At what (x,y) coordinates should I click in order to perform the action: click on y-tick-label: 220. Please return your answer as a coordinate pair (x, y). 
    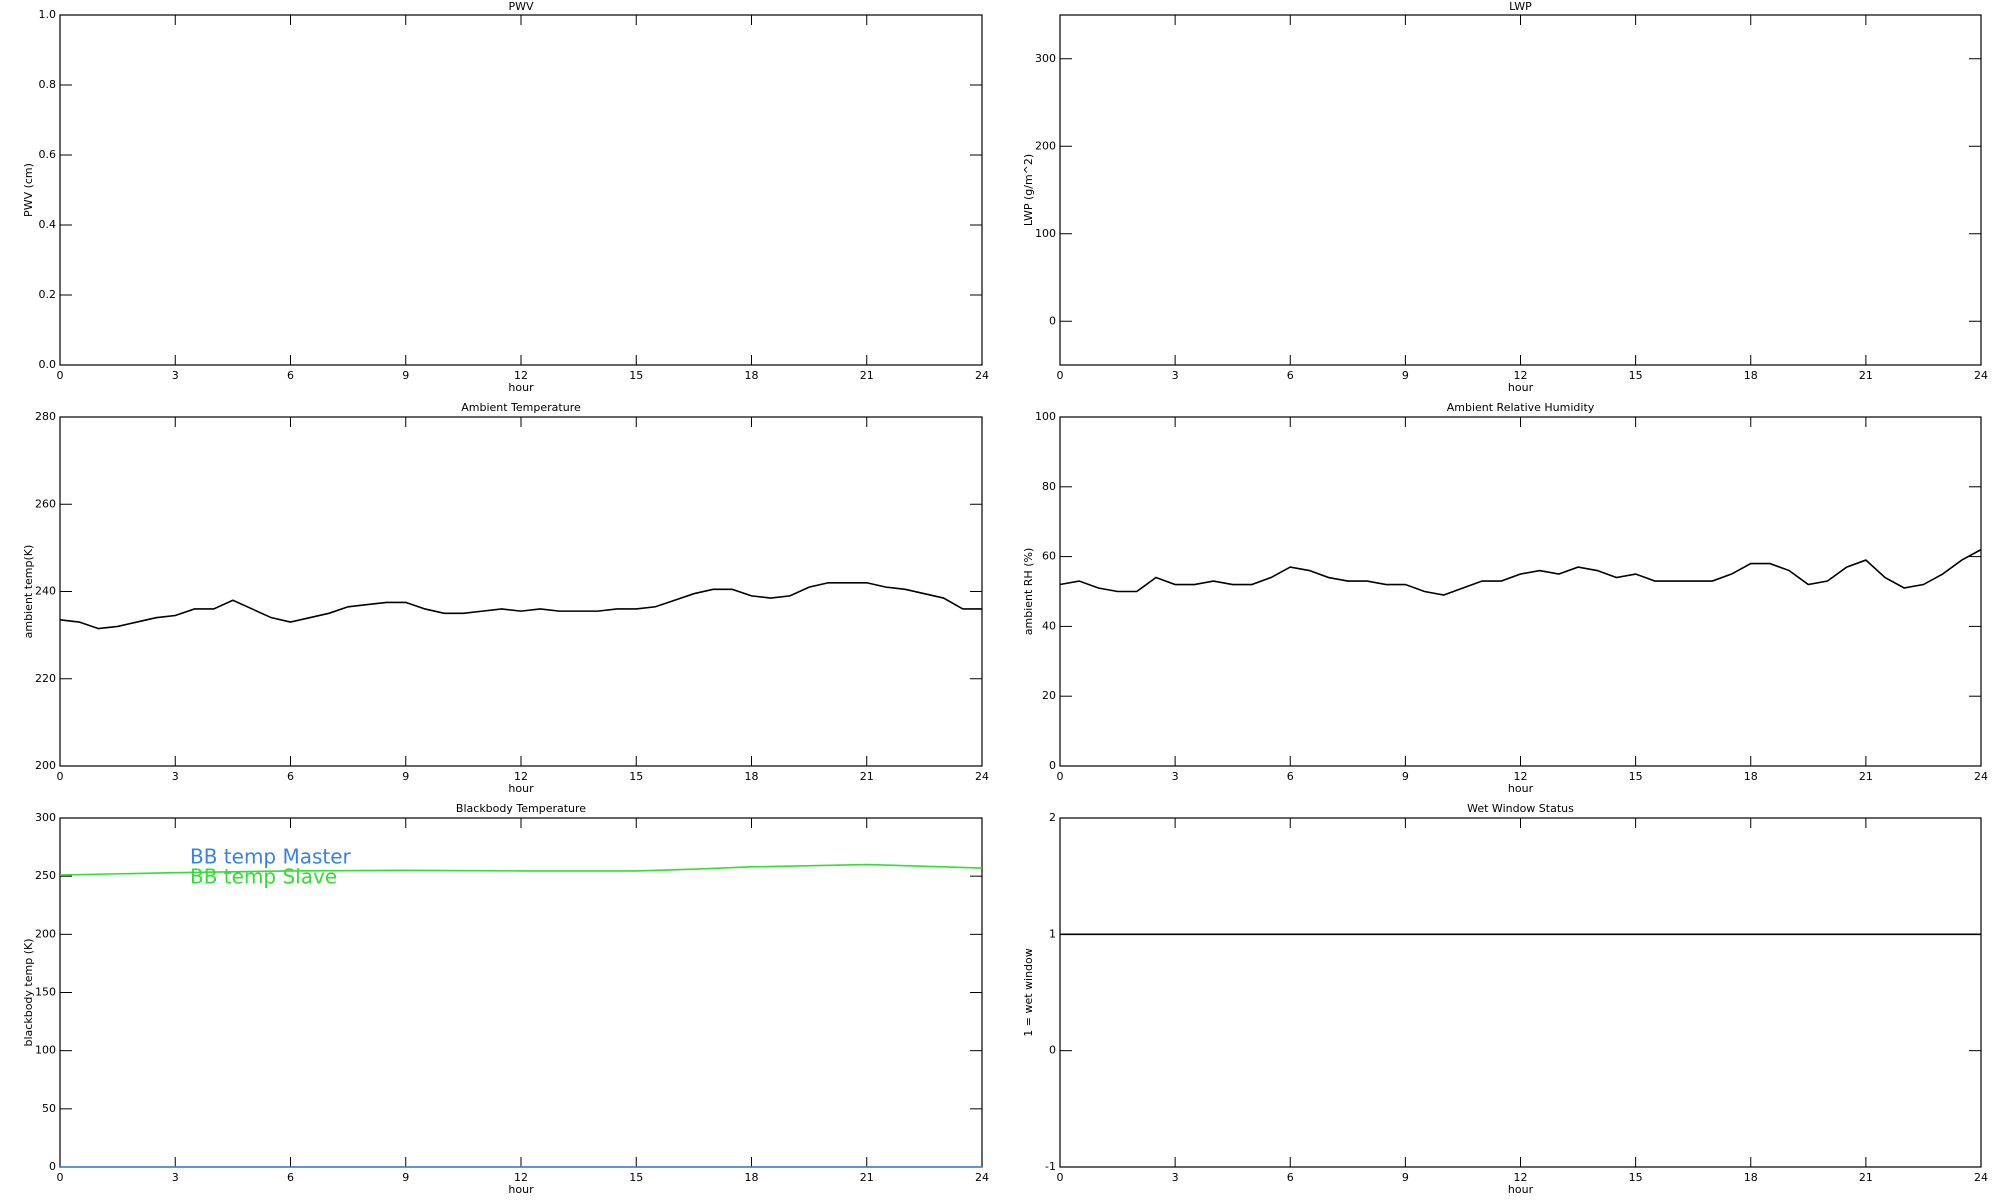
    Looking at the image, I should click on (45, 678).